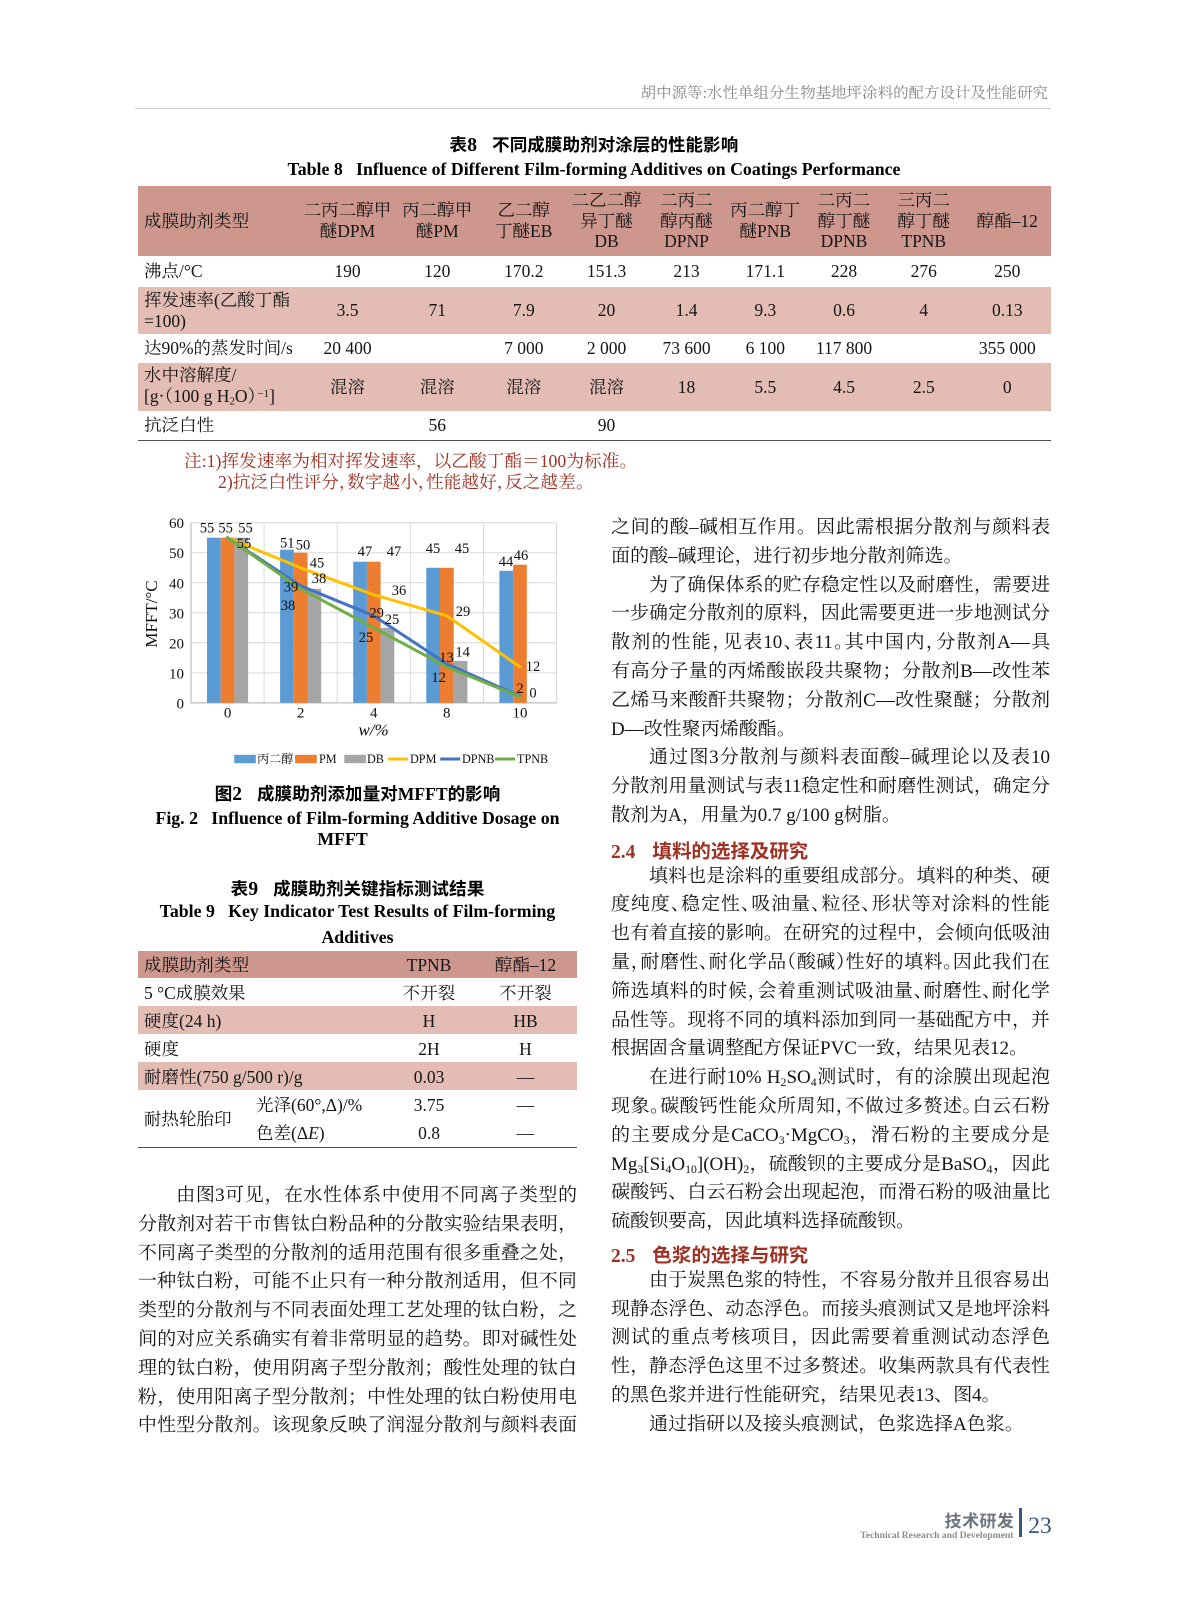  Describe the element at coordinates (275, 758) in the screenshot. I see `svg-text: 丙二醇` at that location.